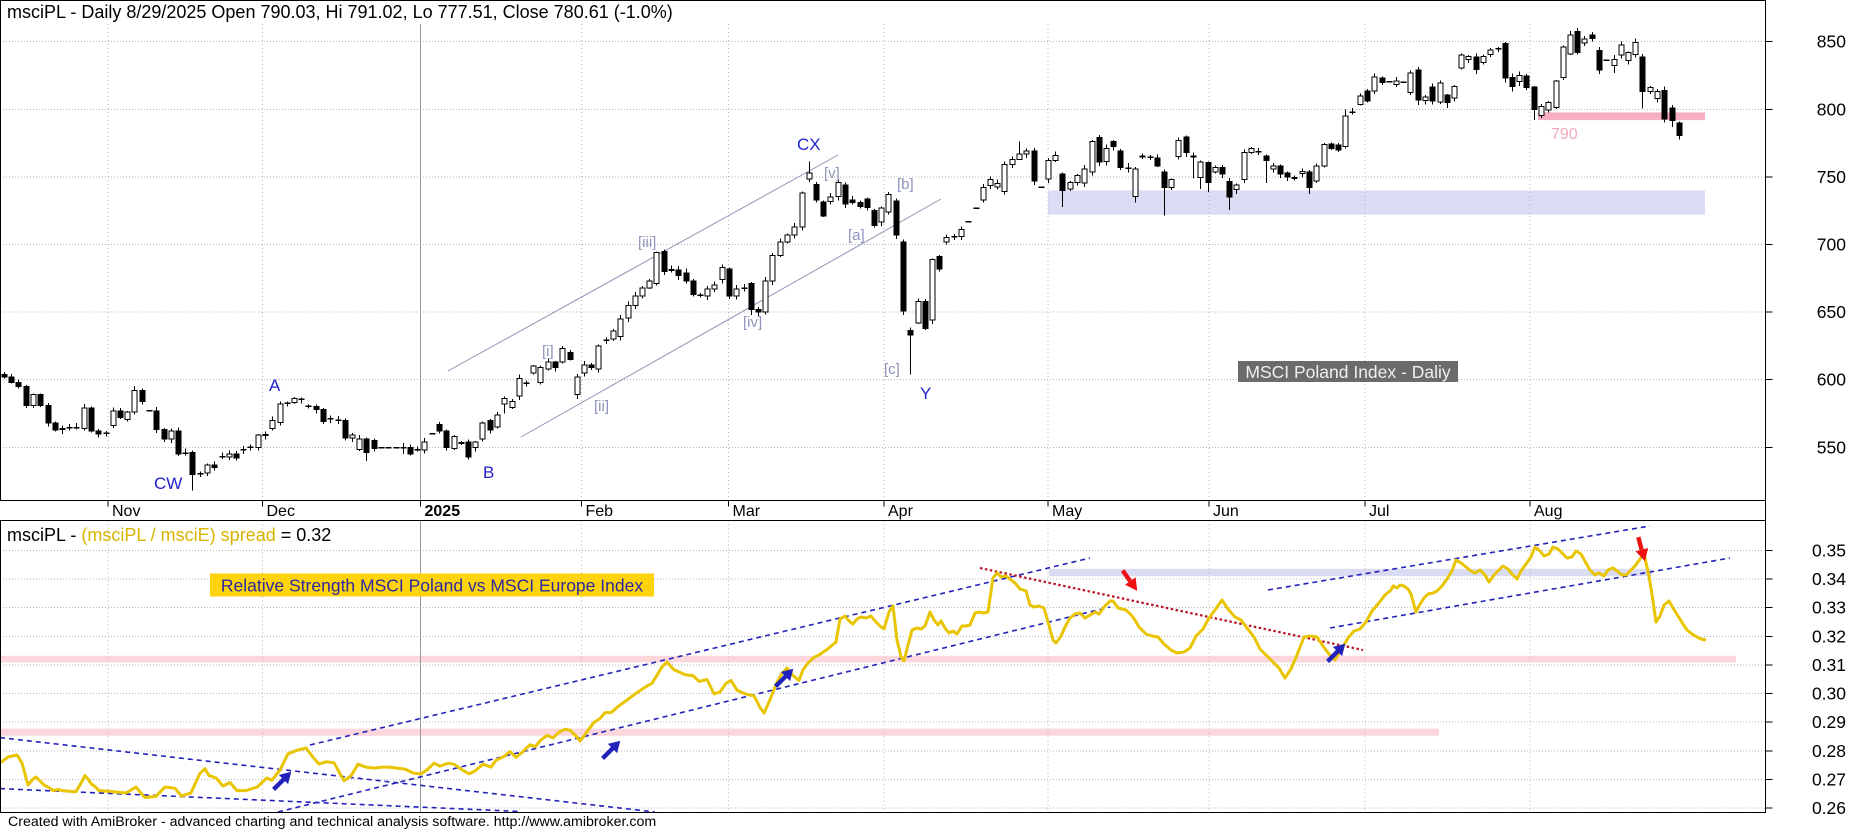 The image size is (1850, 836). What do you see at coordinates (1831, 42) in the screenshot?
I see `svg-text: 850` at bounding box center [1831, 42].